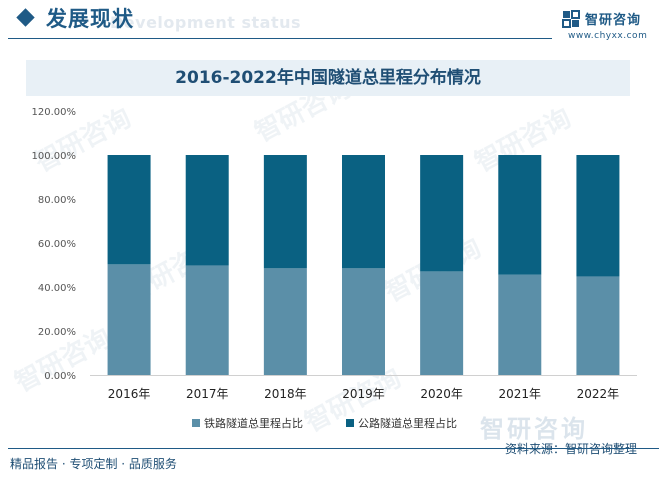 The width and height of the screenshot is (667, 479). I want to click on y-tick-label: 120.00%, so click(54, 112).